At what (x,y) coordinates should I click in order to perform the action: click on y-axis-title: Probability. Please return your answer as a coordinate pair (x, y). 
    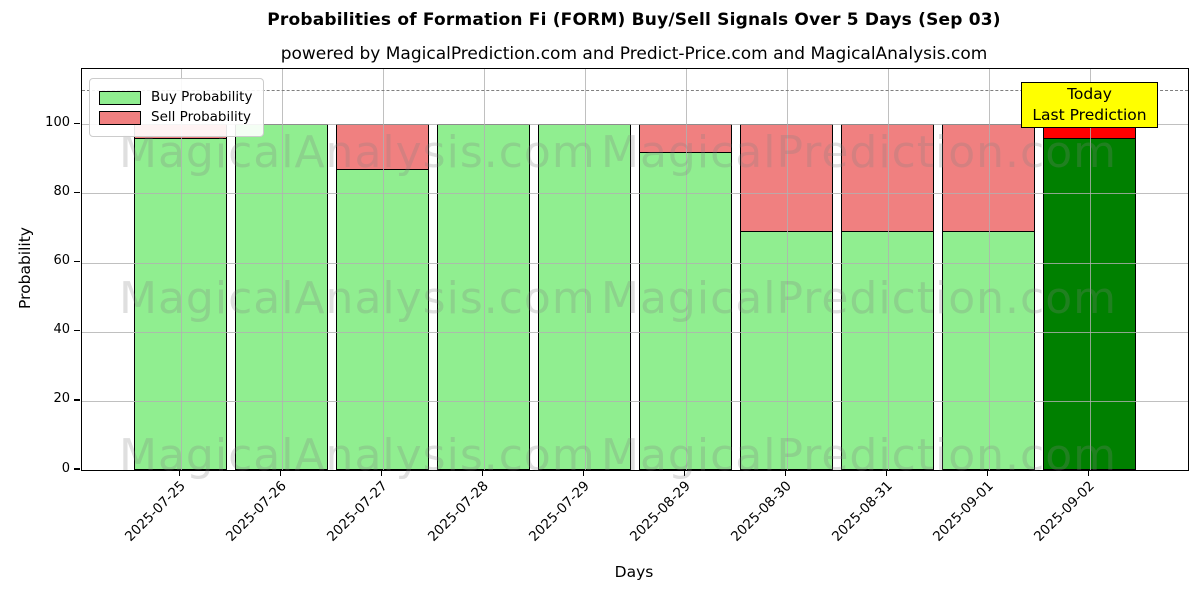
    Looking at the image, I should click on (25, 268).